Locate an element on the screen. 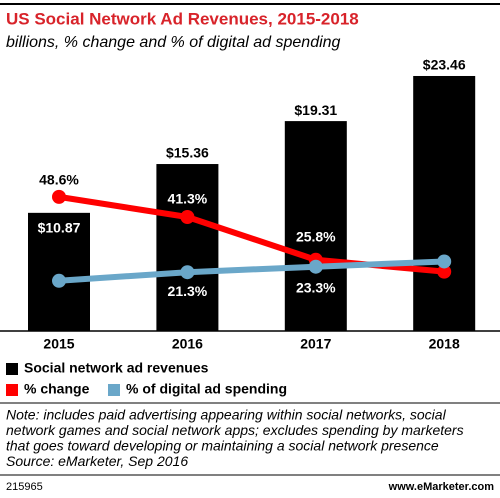 Image resolution: width=500 pixels, height=498 pixels. x-tick-label: 2015 is located at coordinates (58, 344).